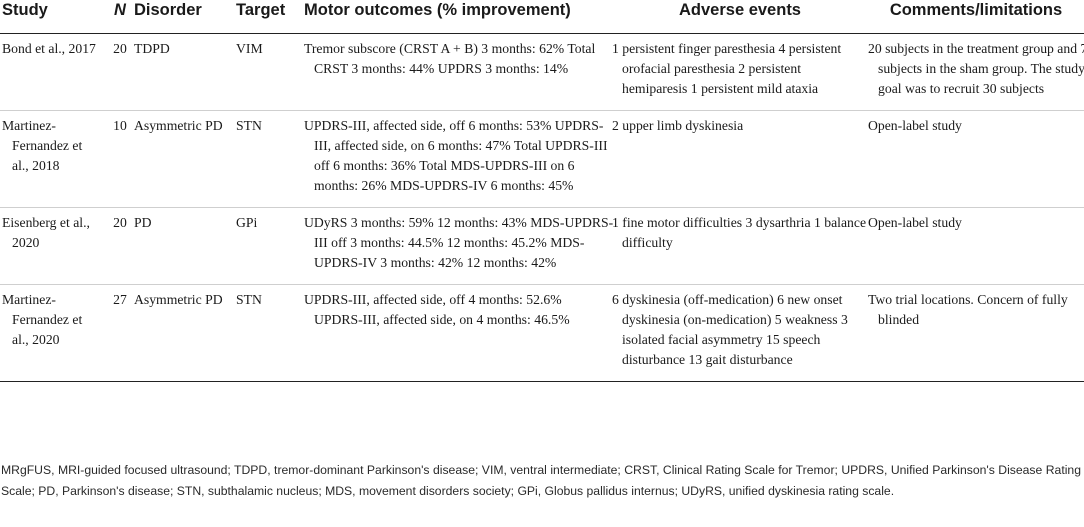 This screenshot has height=527, width=1084. What do you see at coordinates (120, 333) in the screenshot?
I see `cell-n: 27` at bounding box center [120, 333].